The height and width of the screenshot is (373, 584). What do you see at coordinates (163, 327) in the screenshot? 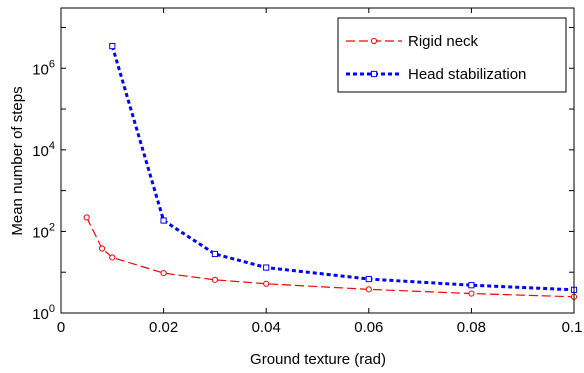
I see `x-tick-label: 0.02` at bounding box center [163, 327].